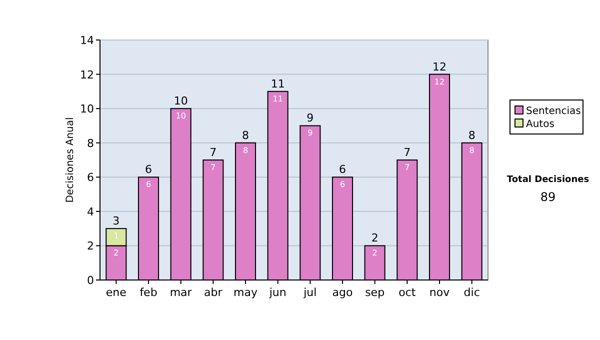  What do you see at coordinates (87, 75) in the screenshot?
I see `y-tick-label: 12` at bounding box center [87, 75].